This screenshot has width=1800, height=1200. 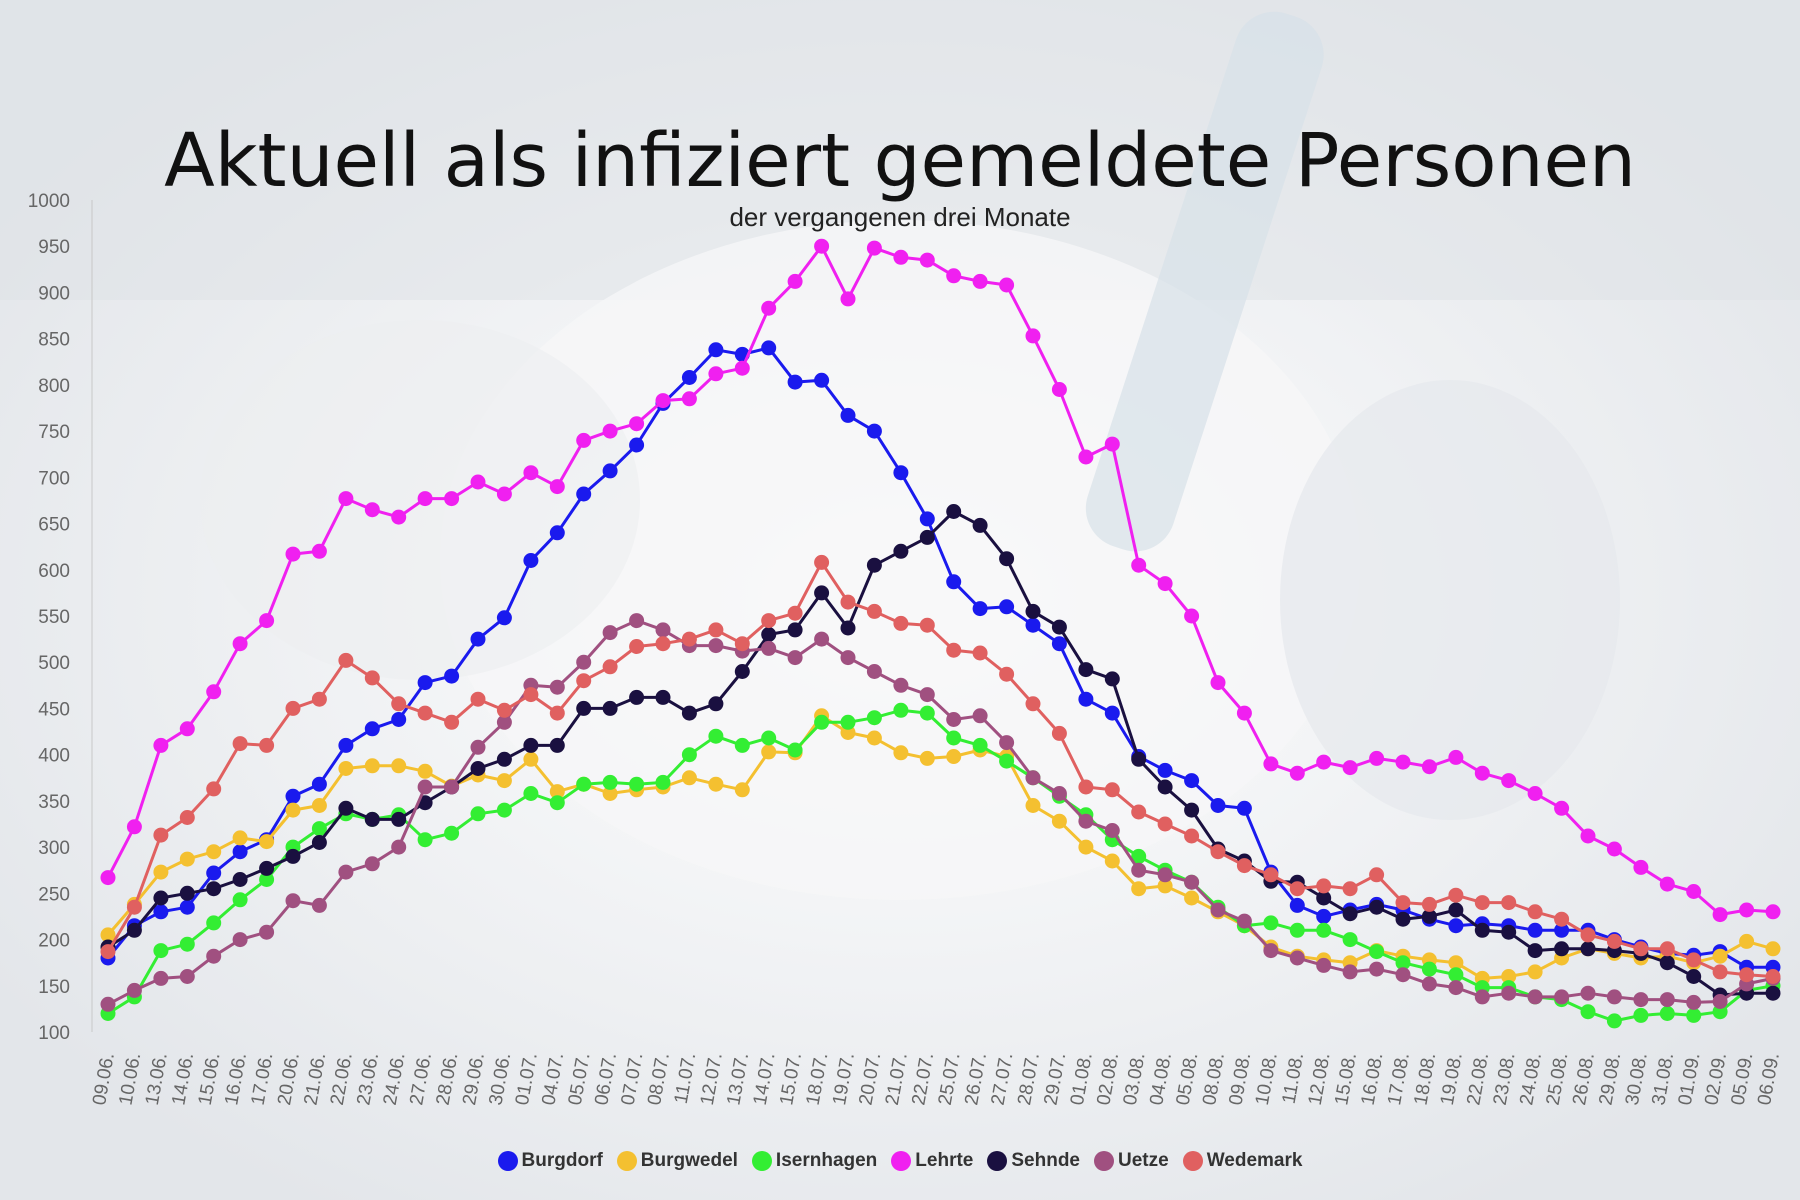 I want to click on x-tick-label: 21.06., so click(x=315, y=1079).